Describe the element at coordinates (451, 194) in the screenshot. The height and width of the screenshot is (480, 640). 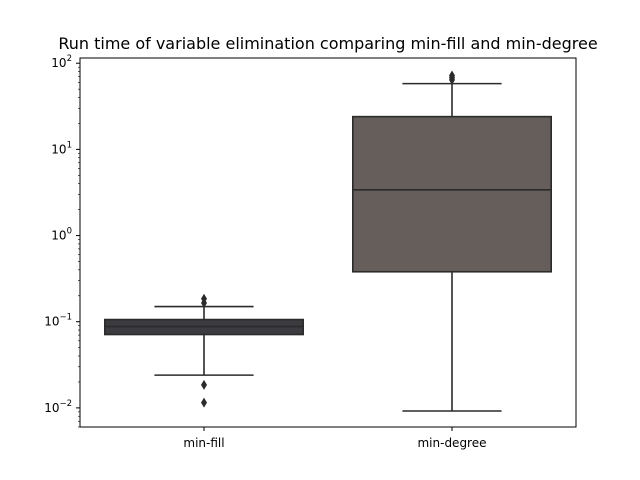
I see `box-2-iqr` at that location.